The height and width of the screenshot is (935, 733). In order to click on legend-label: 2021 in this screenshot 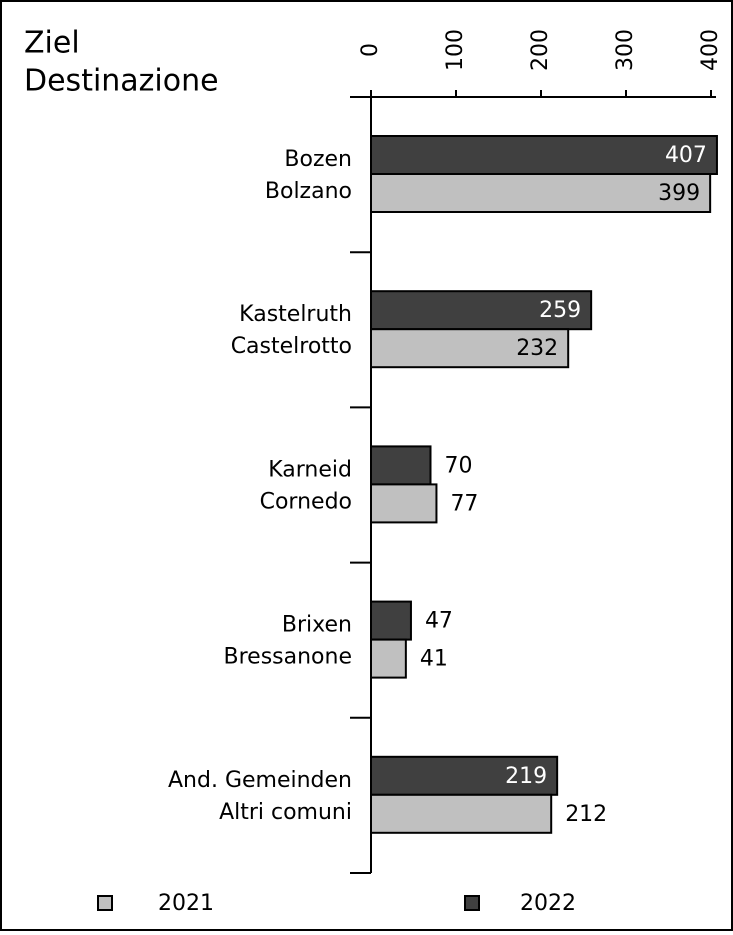, I will do `click(186, 903)`.